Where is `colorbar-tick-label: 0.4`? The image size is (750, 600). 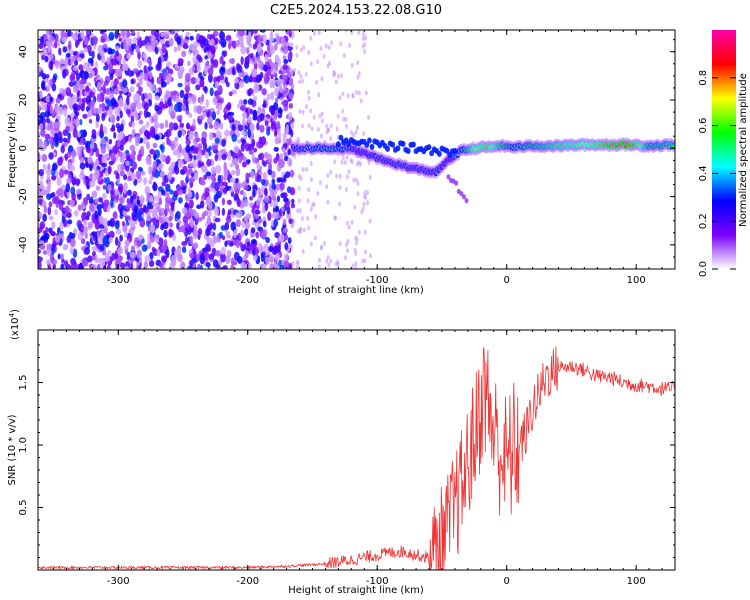
colorbar-tick-label: 0.4 is located at coordinates (703, 173).